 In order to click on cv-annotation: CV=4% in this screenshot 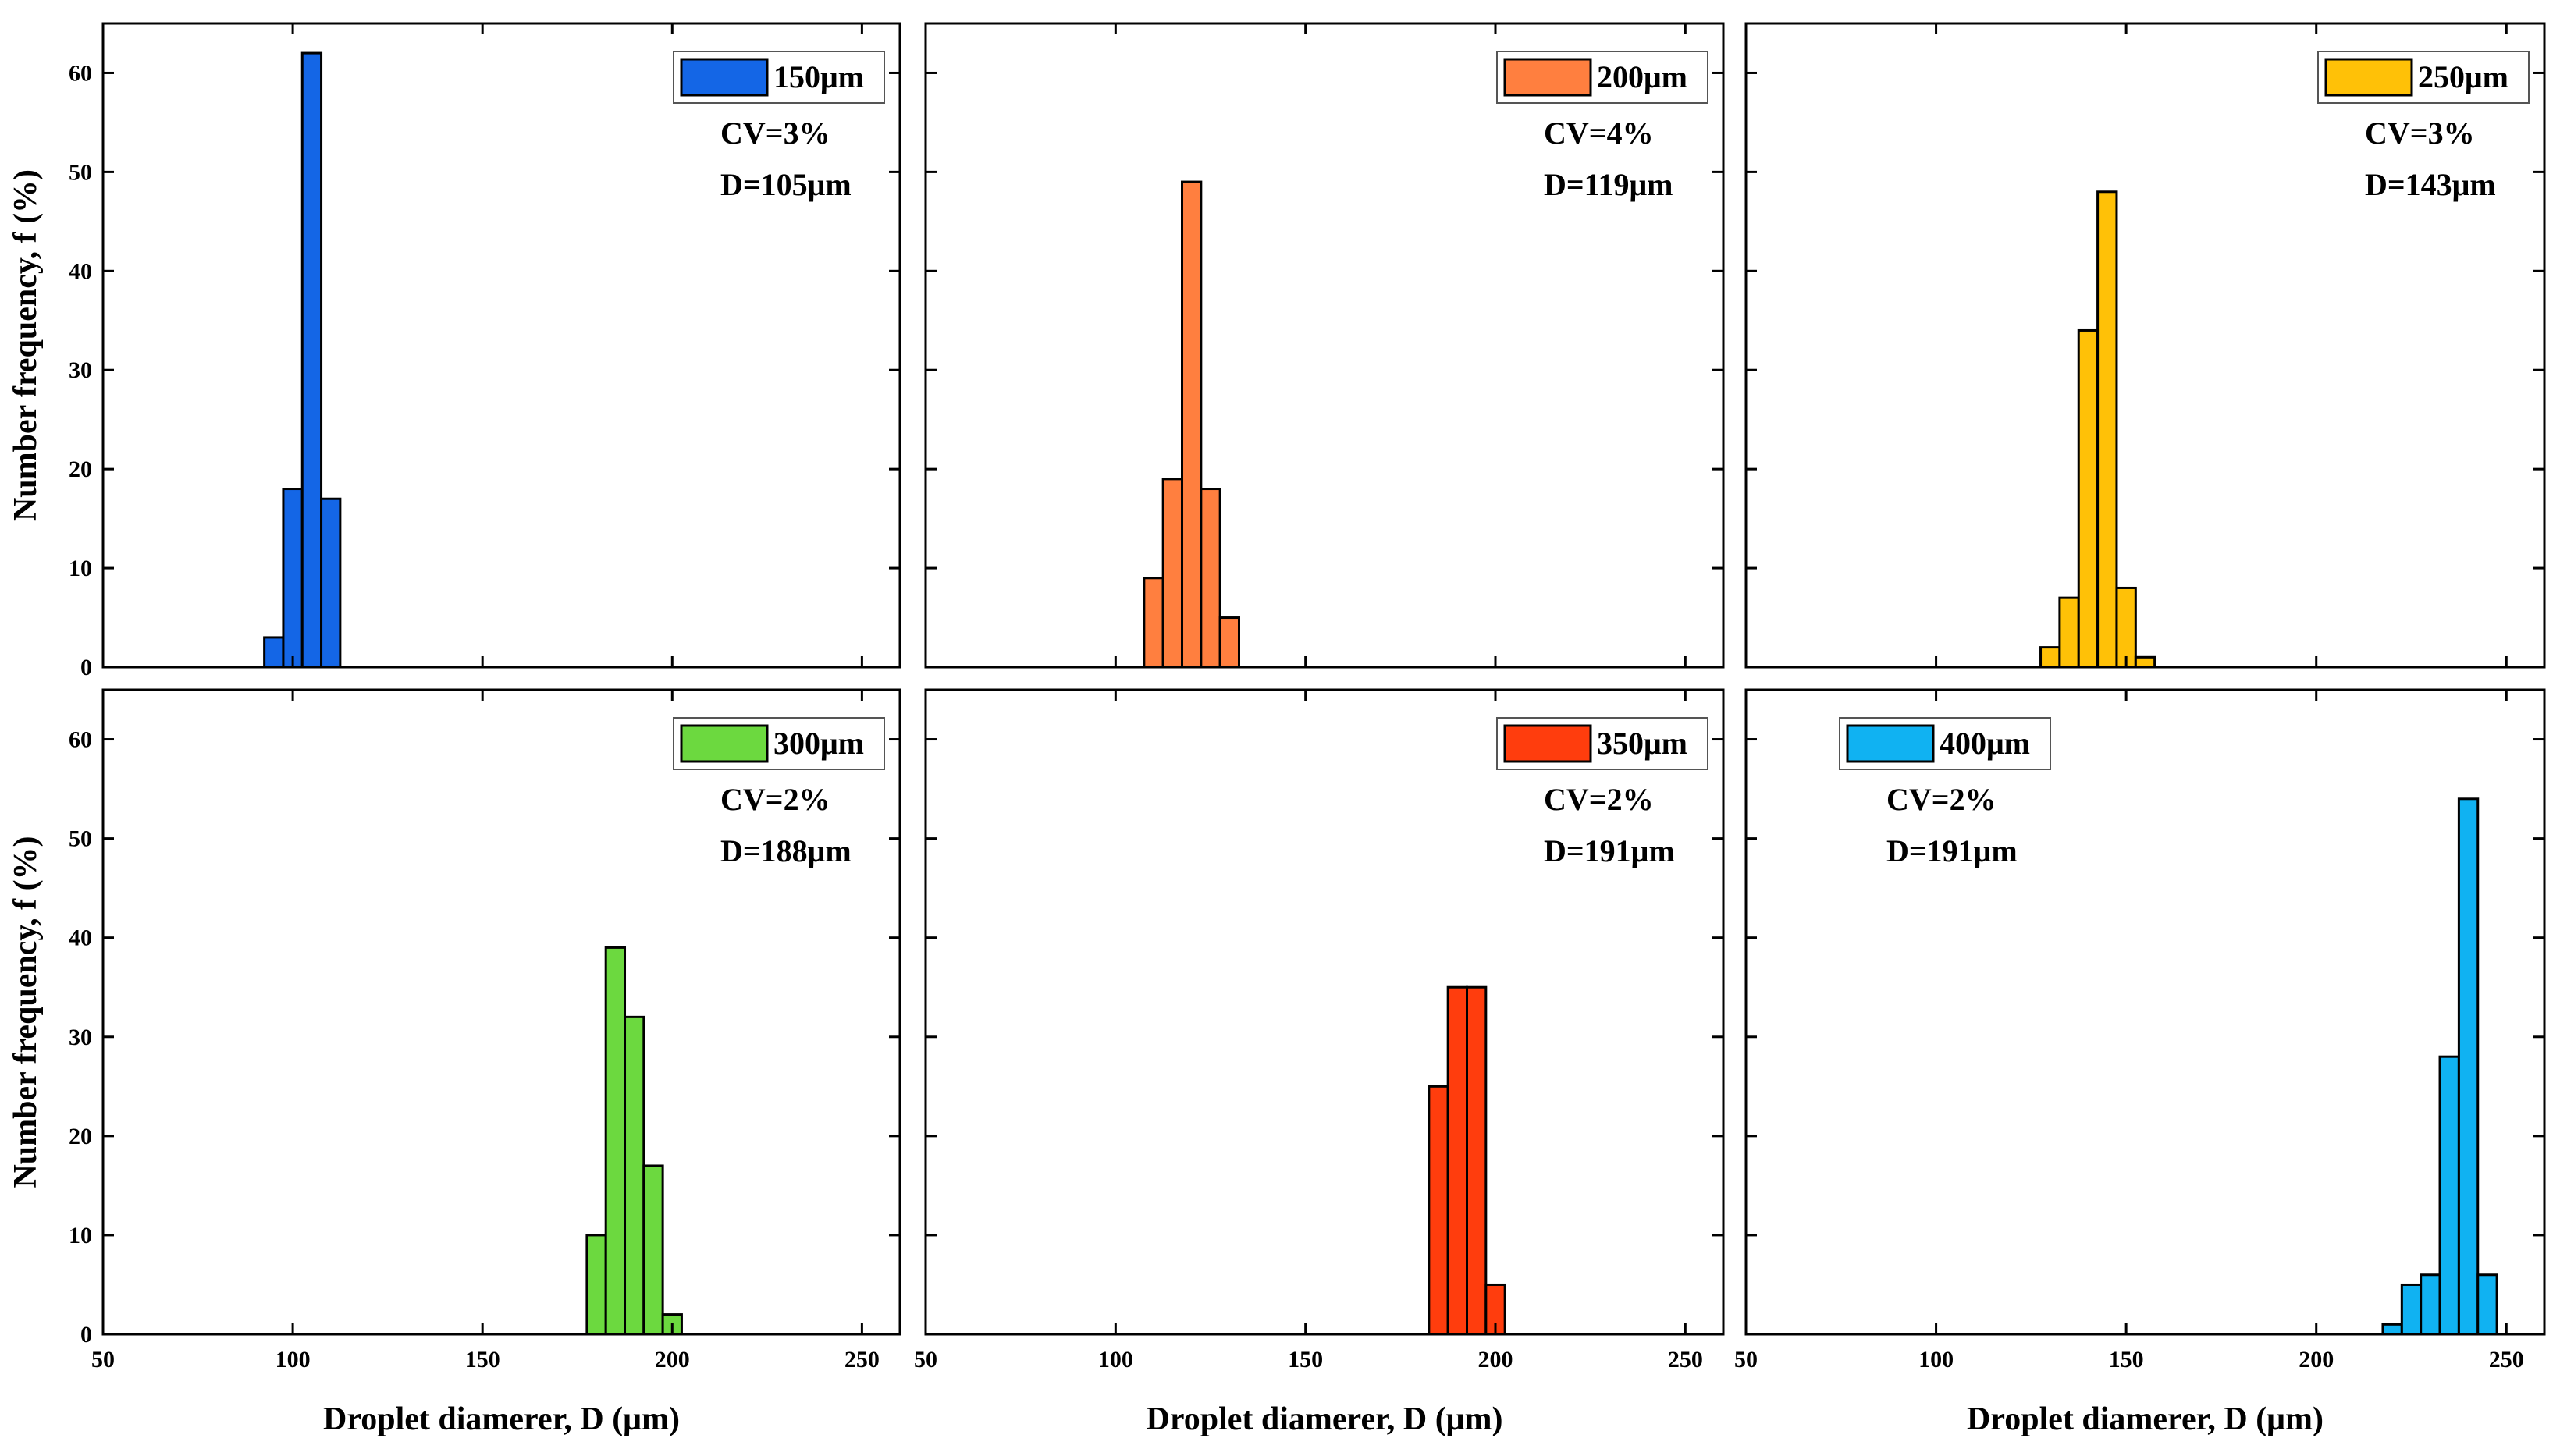, I will do `click(1599, 133)`.